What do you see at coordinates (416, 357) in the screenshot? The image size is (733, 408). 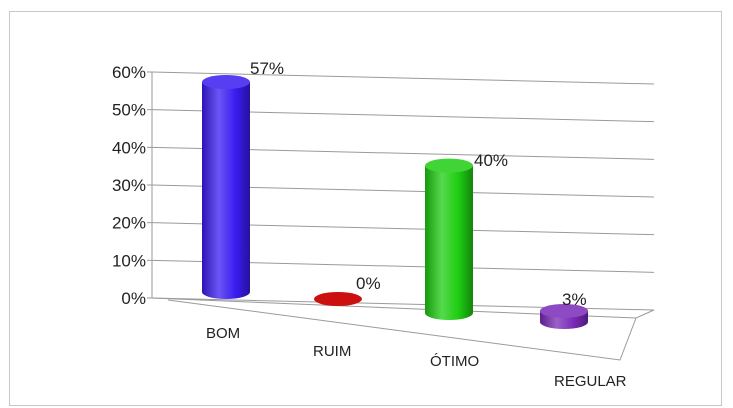 I see `x-axis-ticks: BOM RUIM ÓTIMO REGULAR` at bounding box center [416, 357].